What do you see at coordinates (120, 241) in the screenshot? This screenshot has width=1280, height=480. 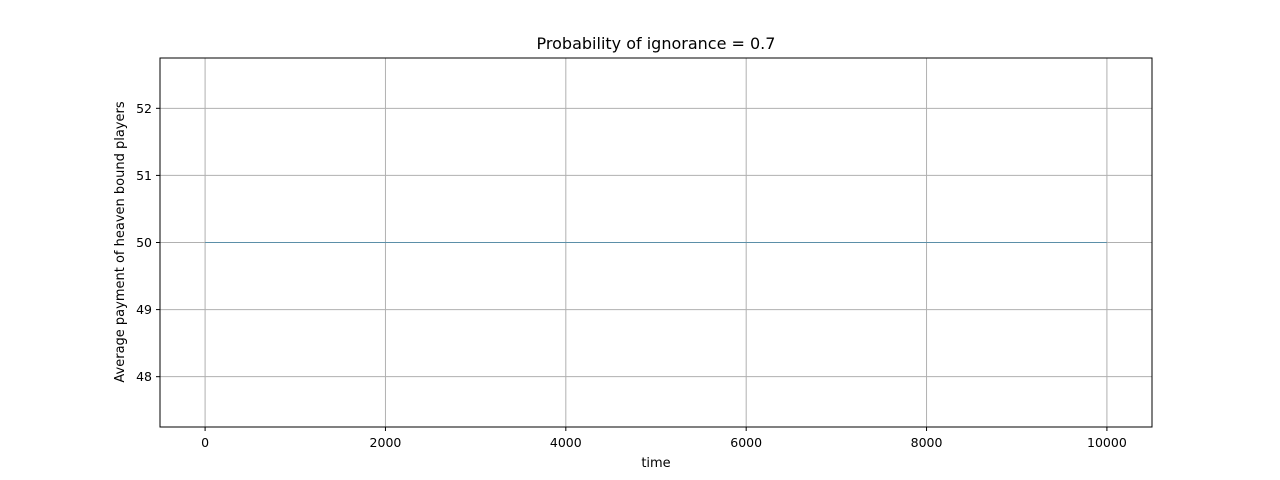 I see `y-axis-label: Average payment of heaven bound players` at bounding box center [120, 241].